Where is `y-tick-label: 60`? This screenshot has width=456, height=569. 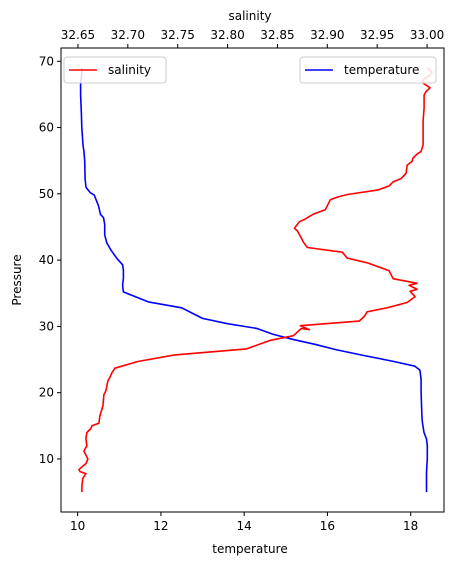 y-tick-label: 60 is located at coordinates (46, 128).